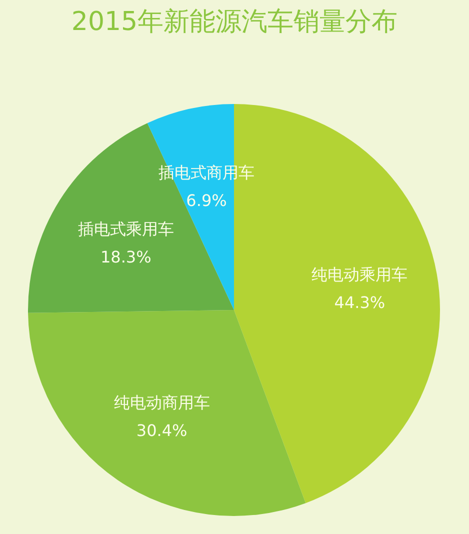  What do you see at coordinates (234, 22) in the screenshot?
I see `chart-title: 2015年新能源汽车销量分布` at bounding box center [234, 22].